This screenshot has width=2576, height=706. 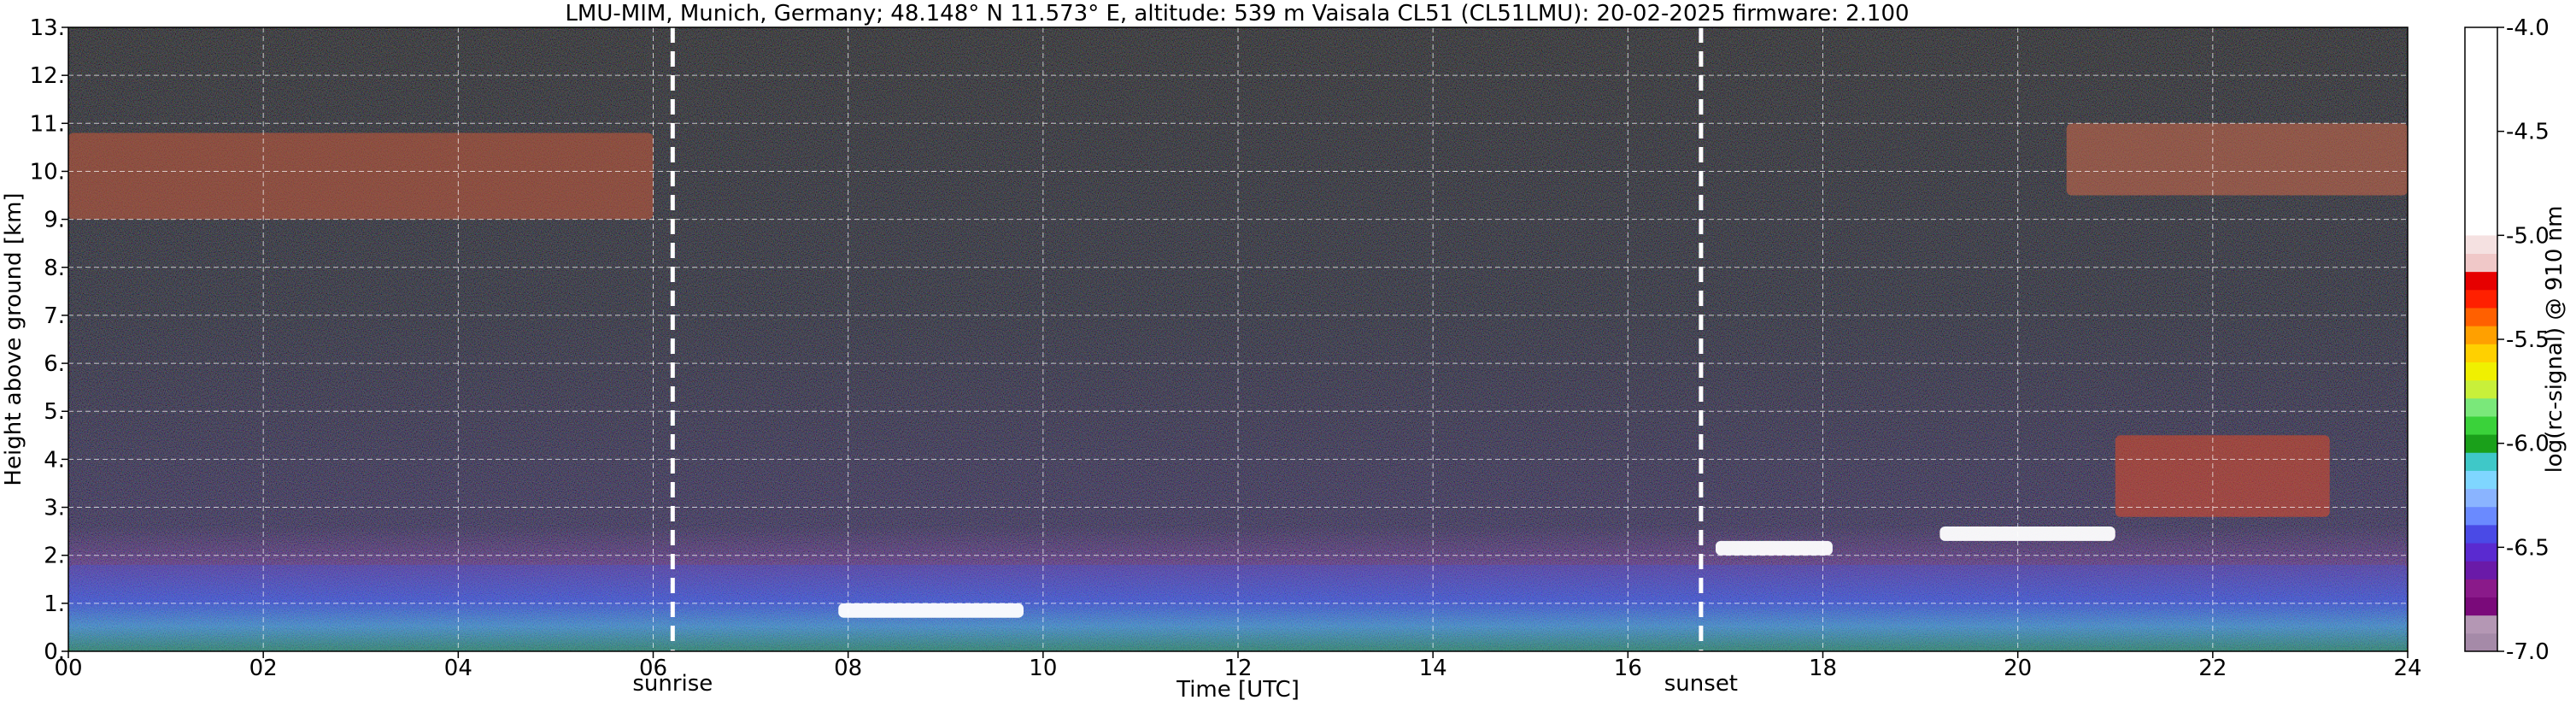 What do you see at coordinates (13, 338) in the screenshot?
I see `y-axis-label: Height above ground [km]` at bounding box center [13, 338].